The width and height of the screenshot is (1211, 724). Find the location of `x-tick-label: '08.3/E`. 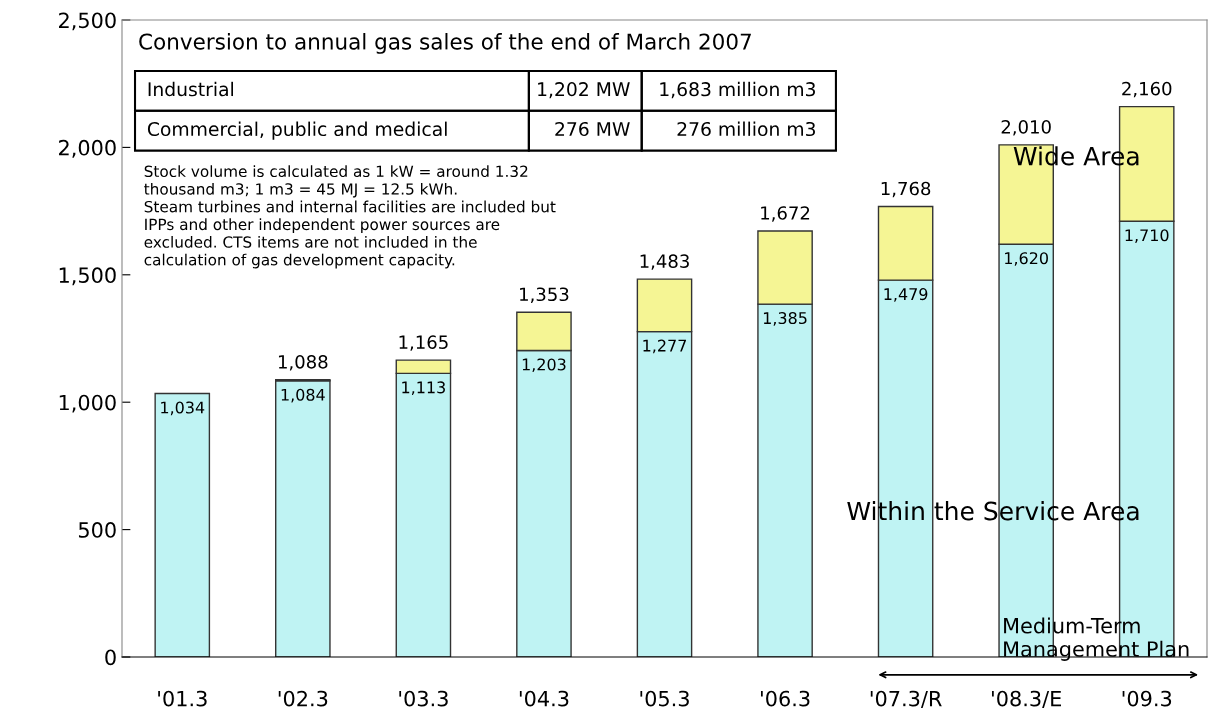

x-tick-label: '08.3/E is located at coordinates (1026, 699).